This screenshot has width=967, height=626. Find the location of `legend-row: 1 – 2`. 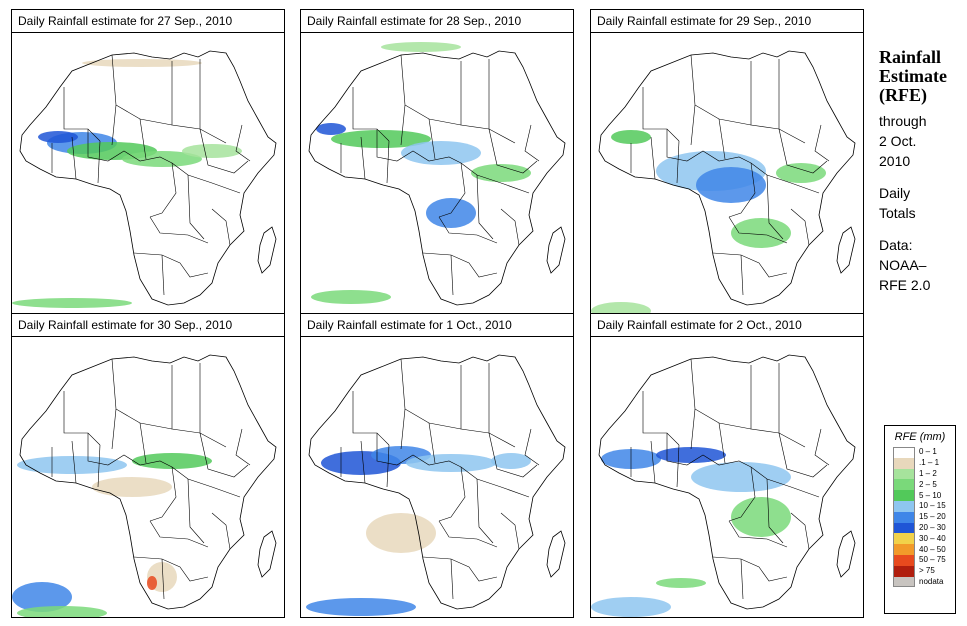

legend-row: 1 – 2 is located at coordinates (924, 474).